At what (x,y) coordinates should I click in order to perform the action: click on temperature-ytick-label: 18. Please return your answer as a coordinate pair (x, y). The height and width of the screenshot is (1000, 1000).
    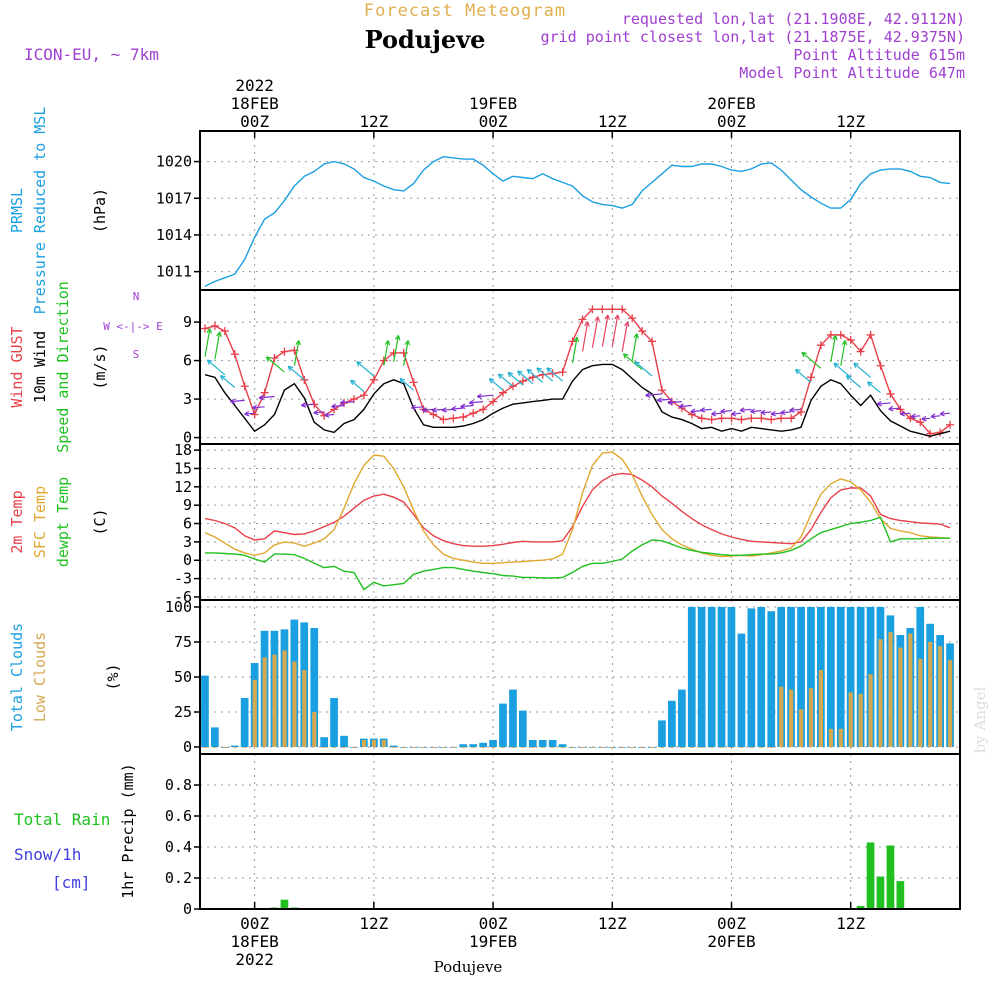
    Looking at the image, I should click on (183, 450).